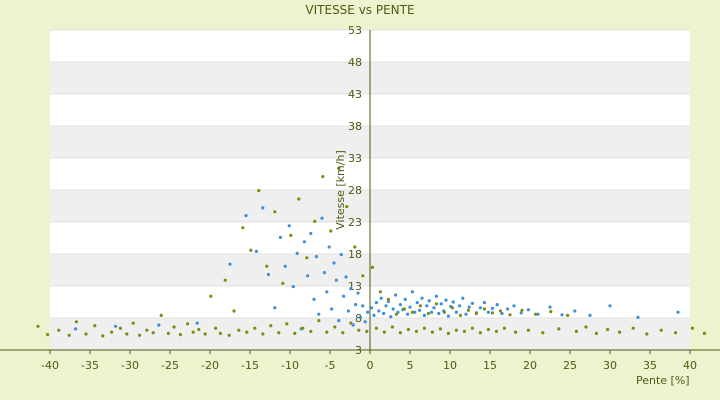 This screenshot has width=720, height=400. What do you see at coordinates (50, 365) in the screenshot?
I see `x-tick-label: -40` at bounding box center [50, 365].